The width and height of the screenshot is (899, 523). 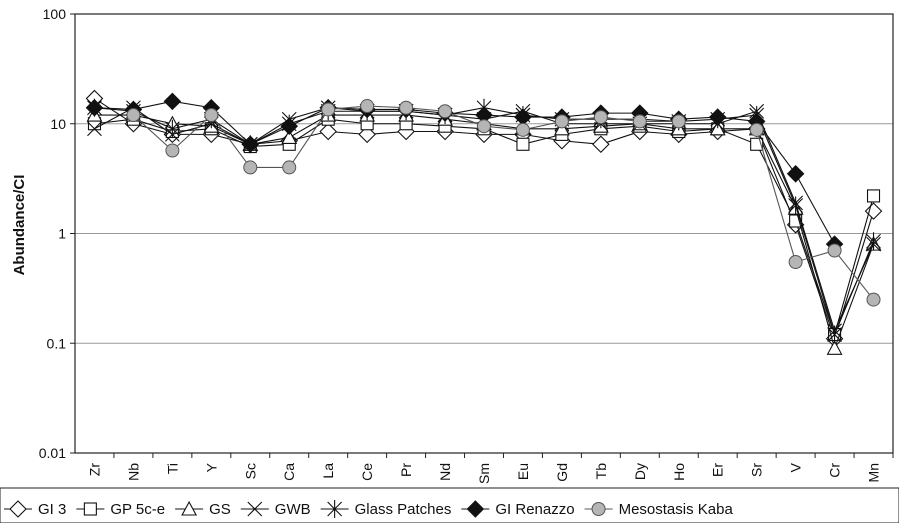 What do you see at coordinates (523, 471) in the screenshot?
I see `x-tick-label: Eu` at bounding box center [523, 471].